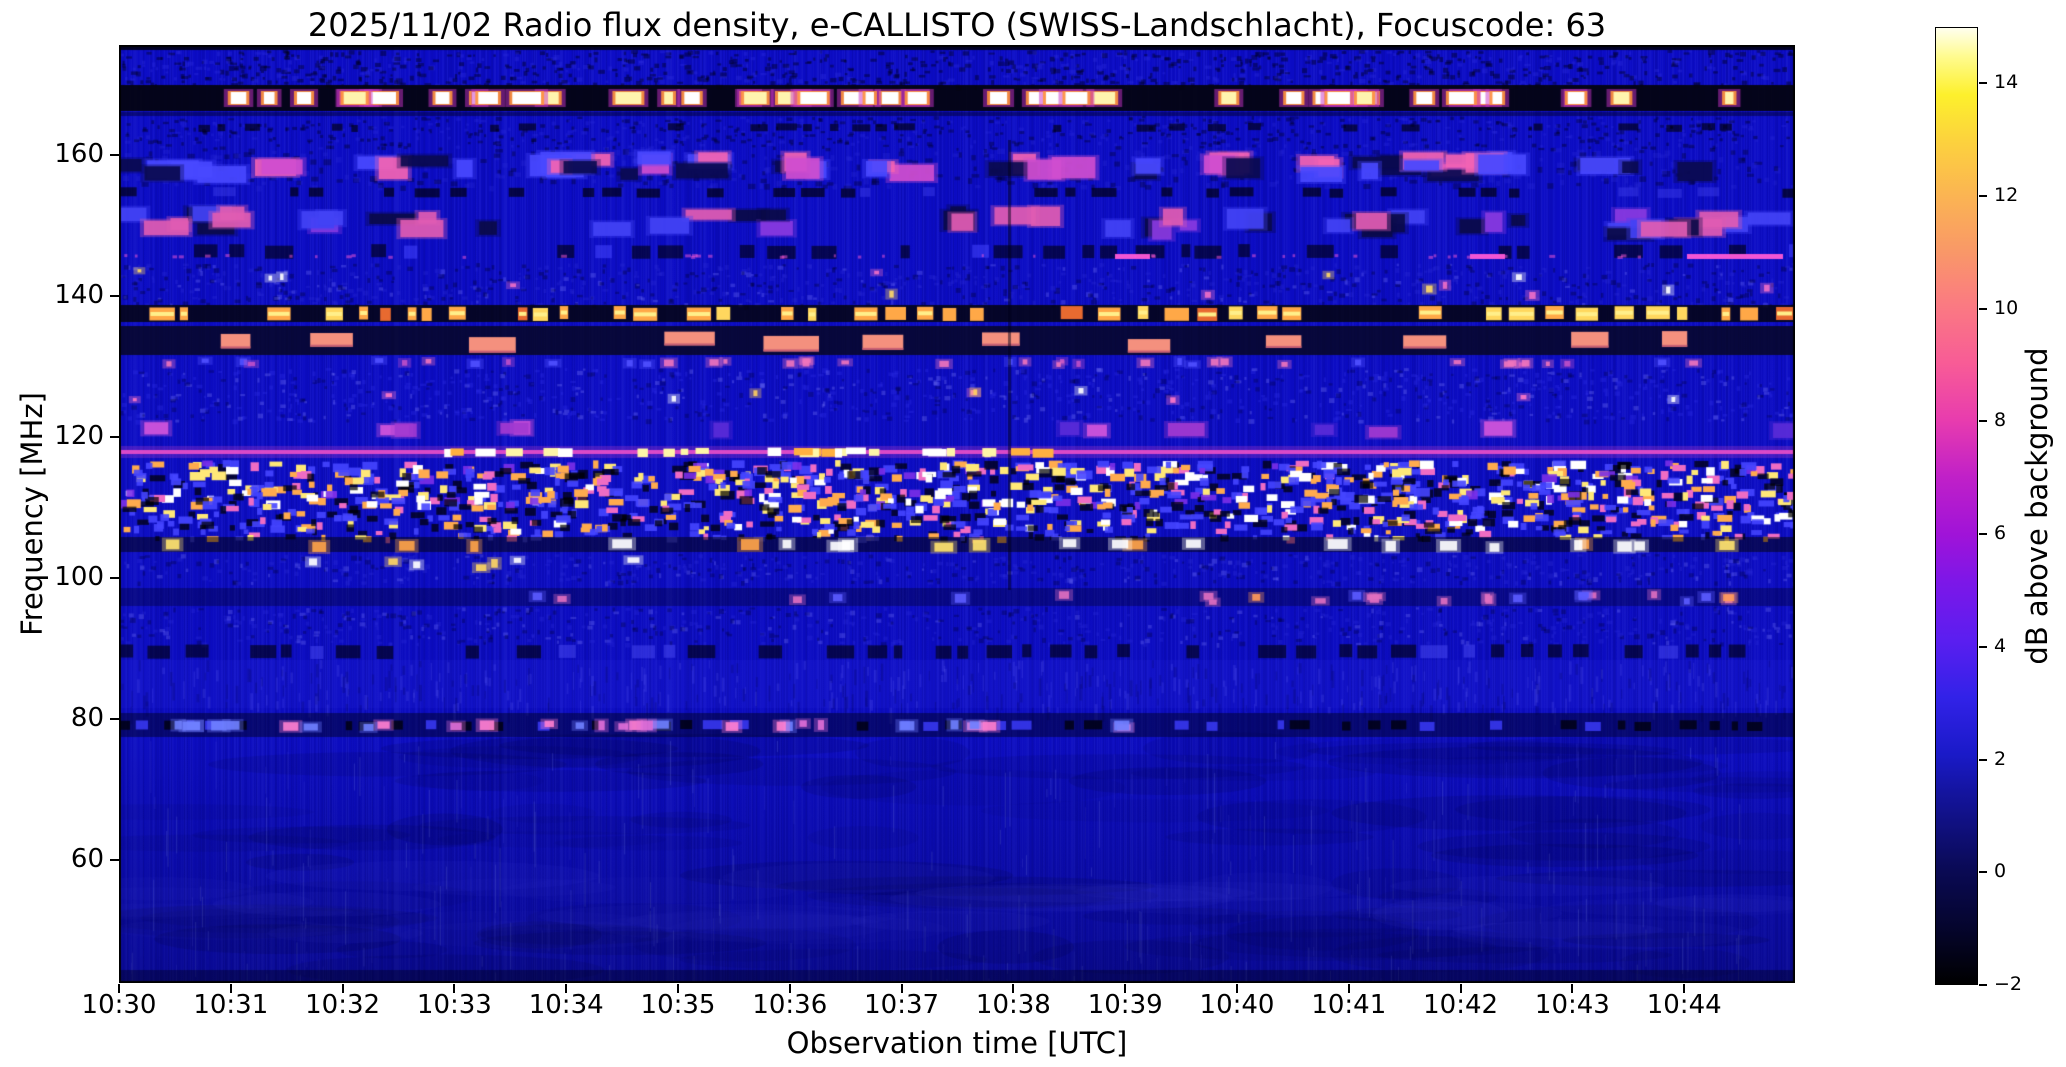 This screenshot has height=1067, width=2066. I want to click on y-tick-label: 120, so click(79, 436).